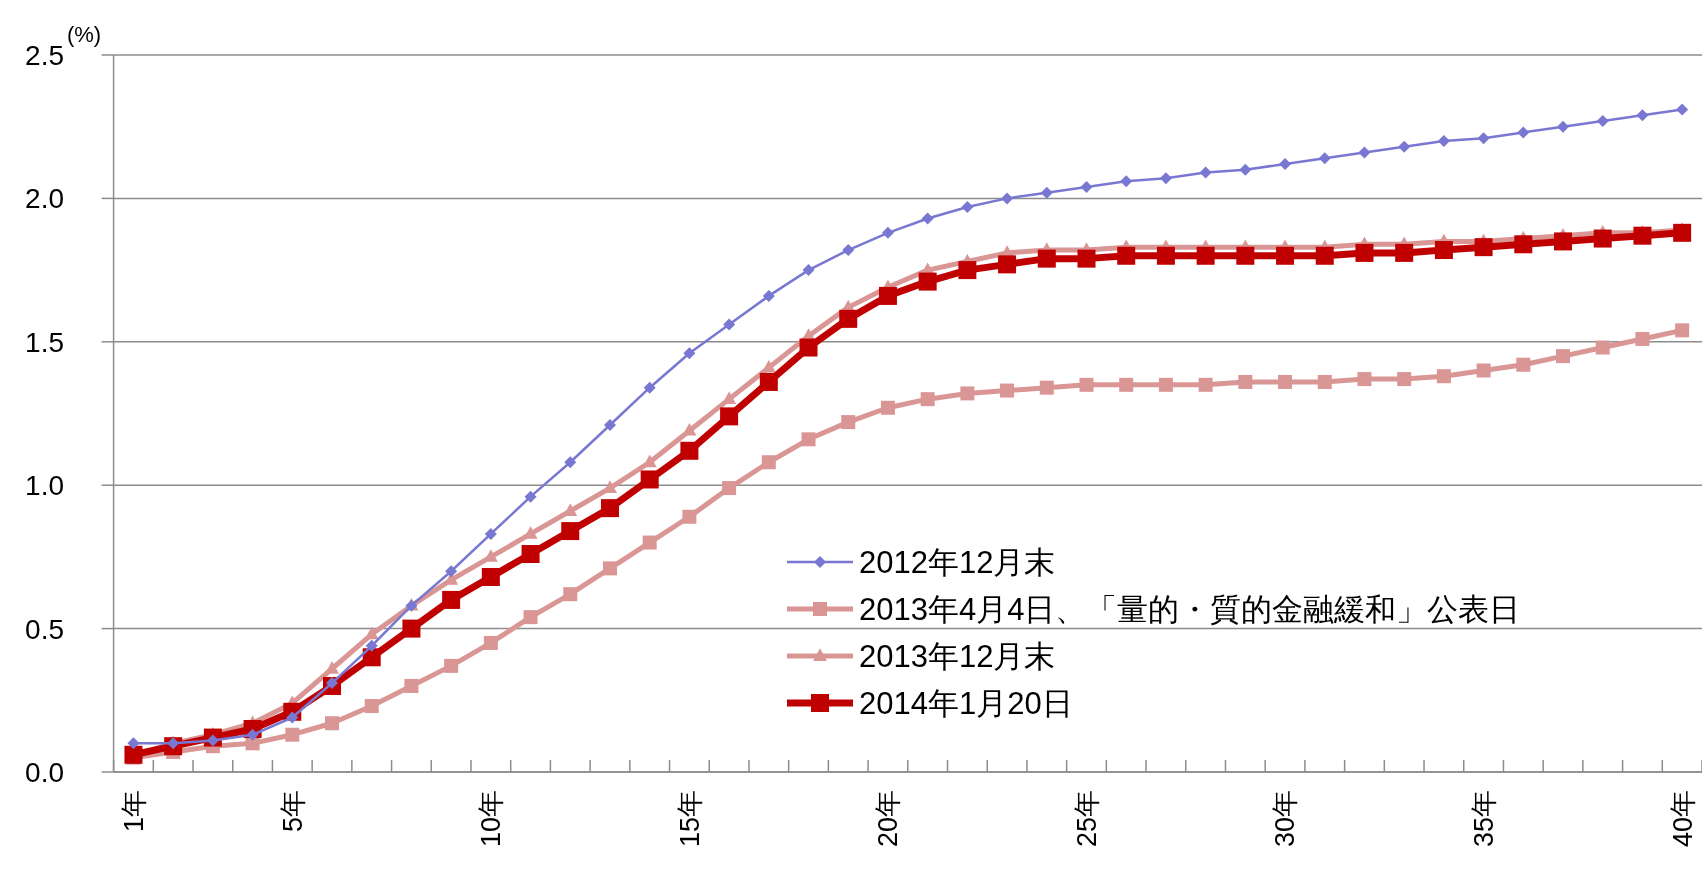  What do you see at coordinates (44, 342) in the screenshot?
I see `y-tick-label: 1.5` at bounding box center [44, 342].